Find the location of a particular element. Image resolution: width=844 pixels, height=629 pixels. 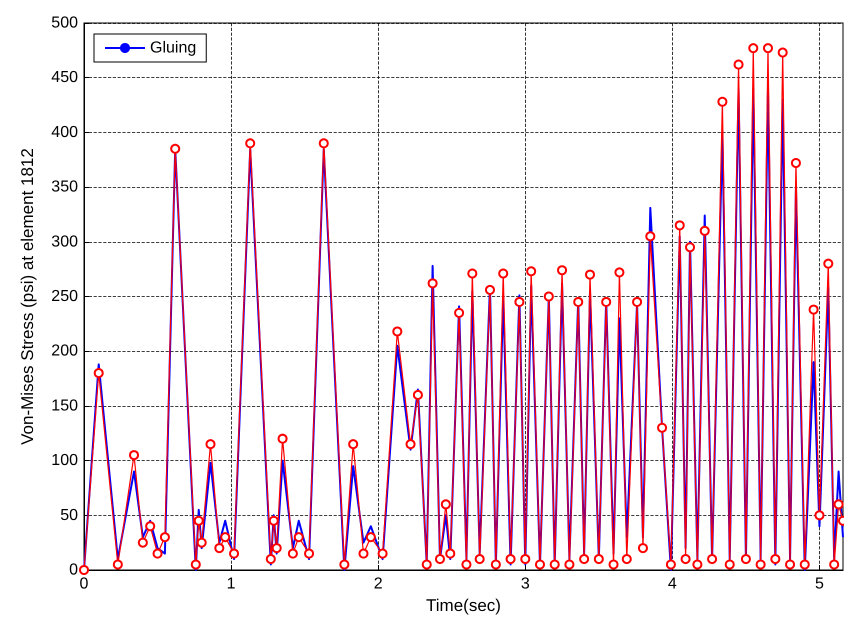

y-tick-label: 300 is located at coordinates (64, 241).